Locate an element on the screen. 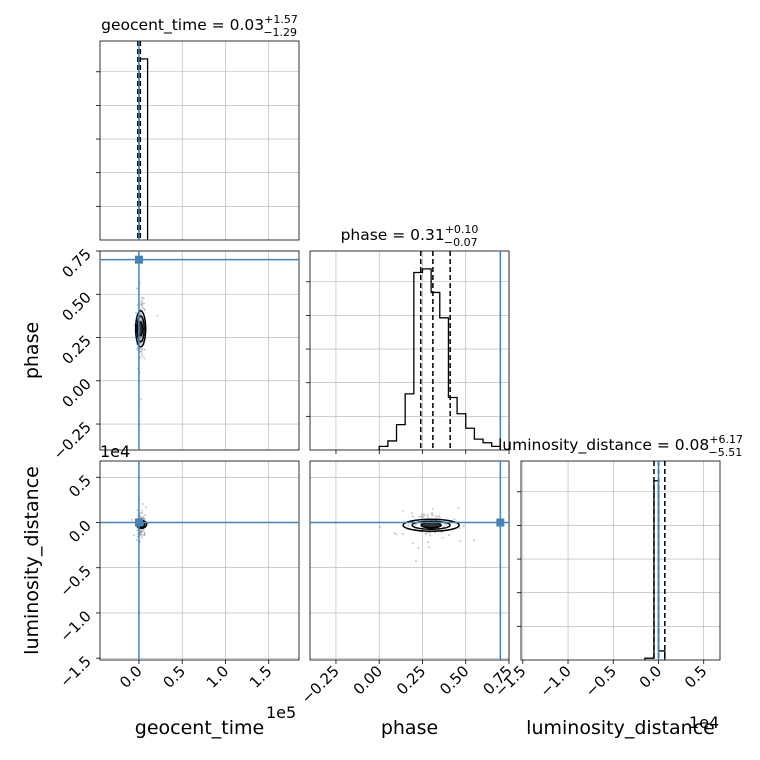 This screenshot has height=760, width=760. yticklabel-luminosity_distance-0: −1.5 is located at coordinates (75, 671).